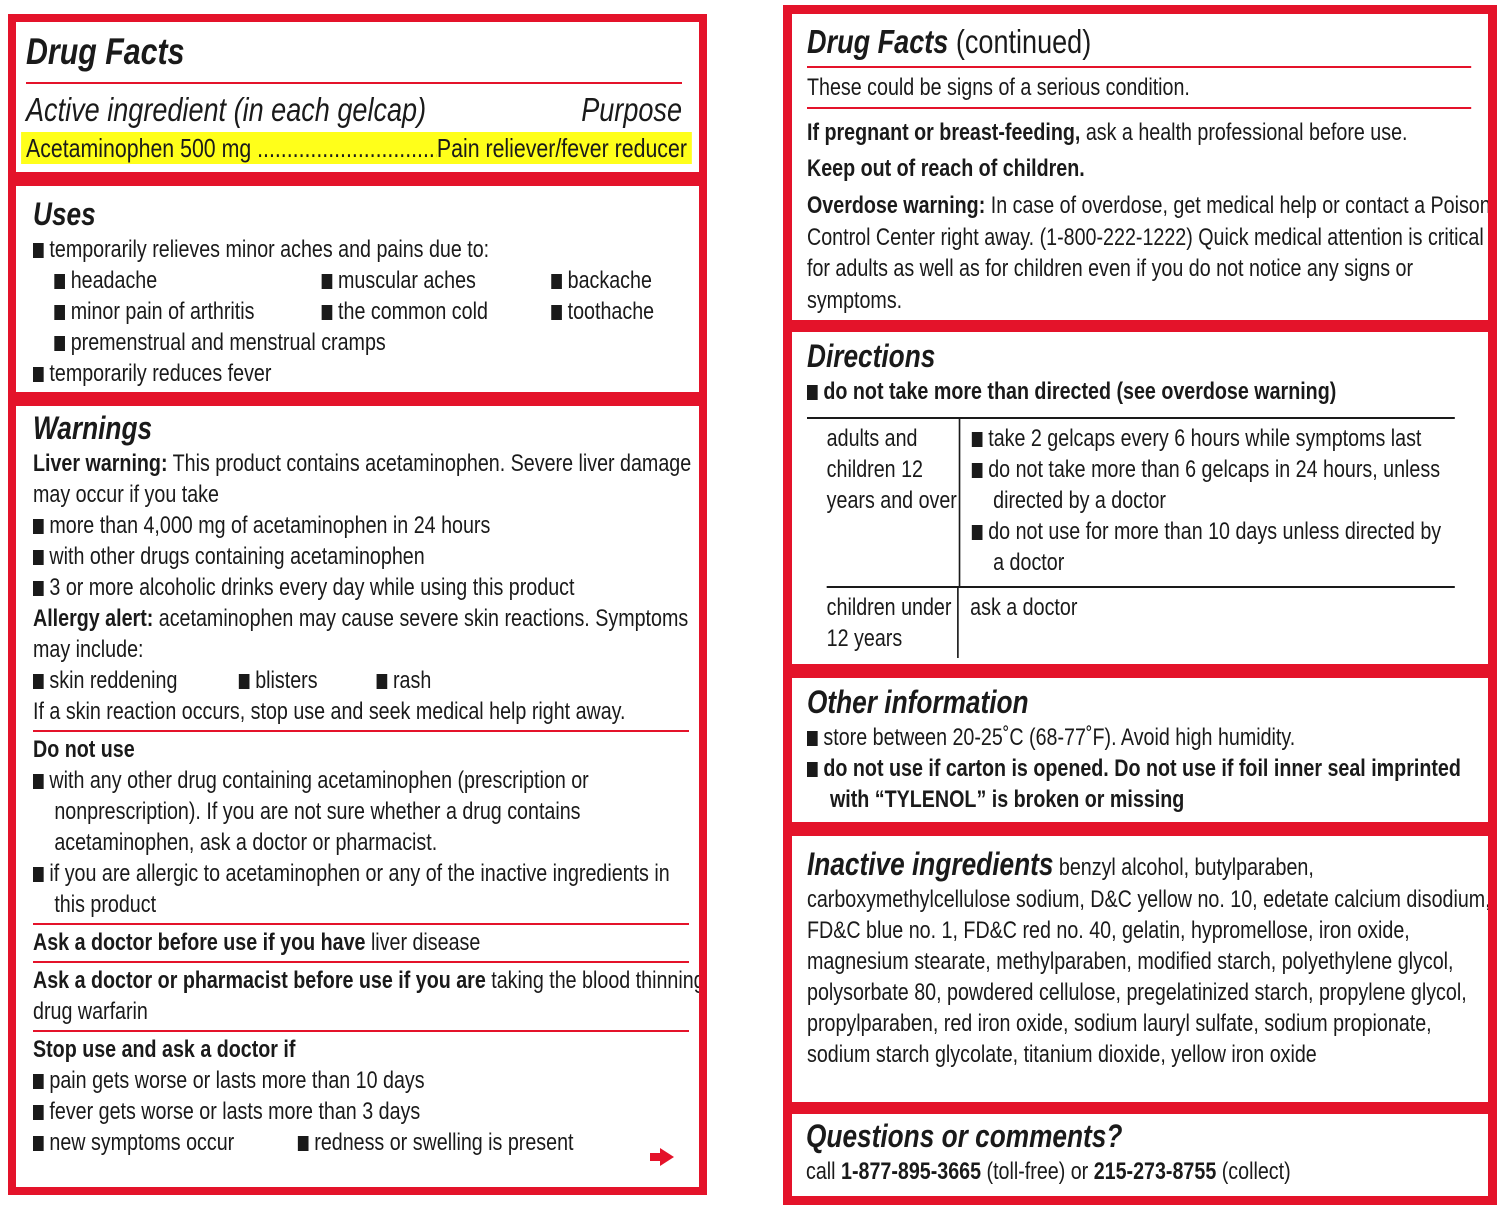 Image resolution: width=1500 pixels, height=1208 pixels. Describe the element at coordinates (114, 280) in the screenshot. I see `use-item: headache` at that location.